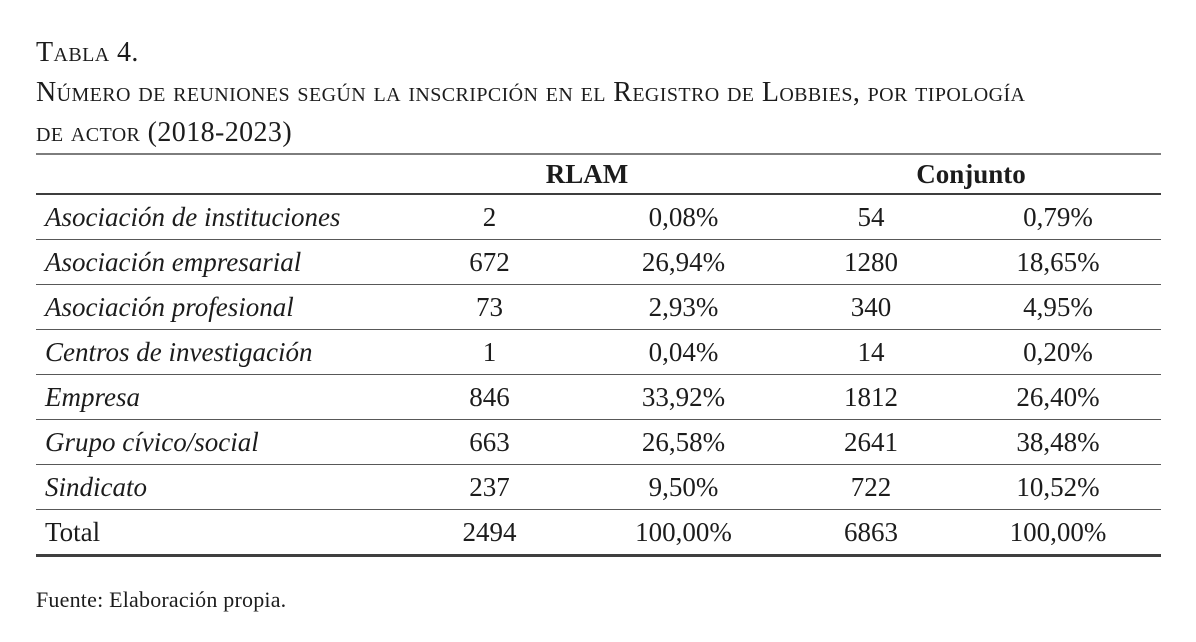  Describe the element at coordinates (489, 397) in the screenshot. I see `rlam-count: 846` at that location.